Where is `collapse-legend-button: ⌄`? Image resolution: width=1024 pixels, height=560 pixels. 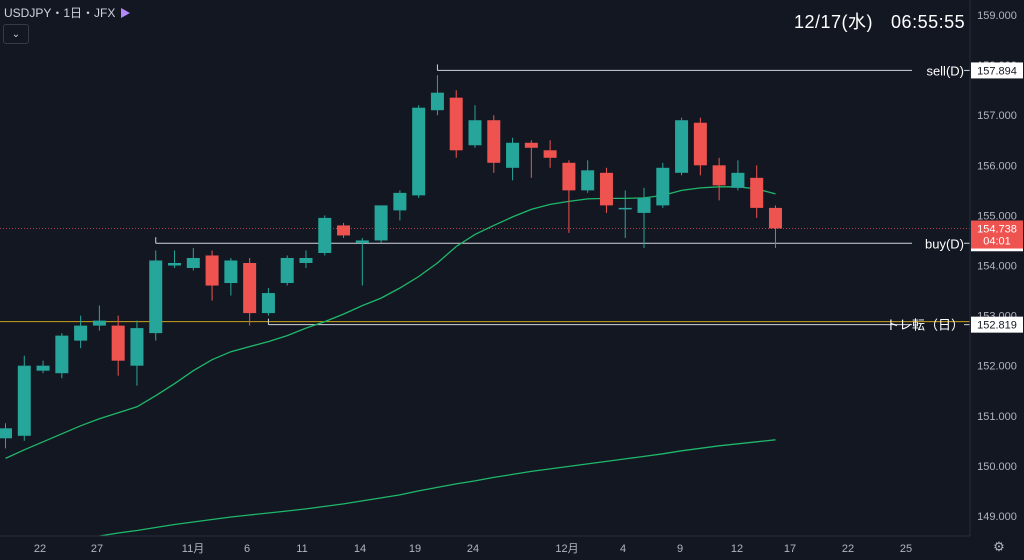 collapse-legend-button: ⌄ is located at coordinates (16, 34).